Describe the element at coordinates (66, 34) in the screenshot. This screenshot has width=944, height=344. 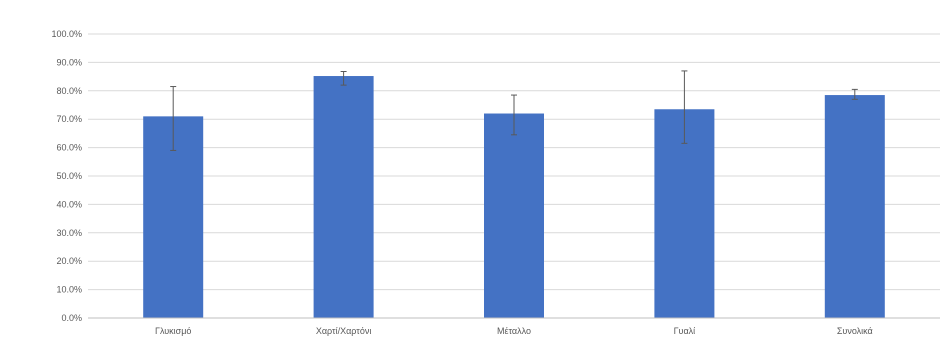
I see `y-tick-label: 100.0%` at that location.